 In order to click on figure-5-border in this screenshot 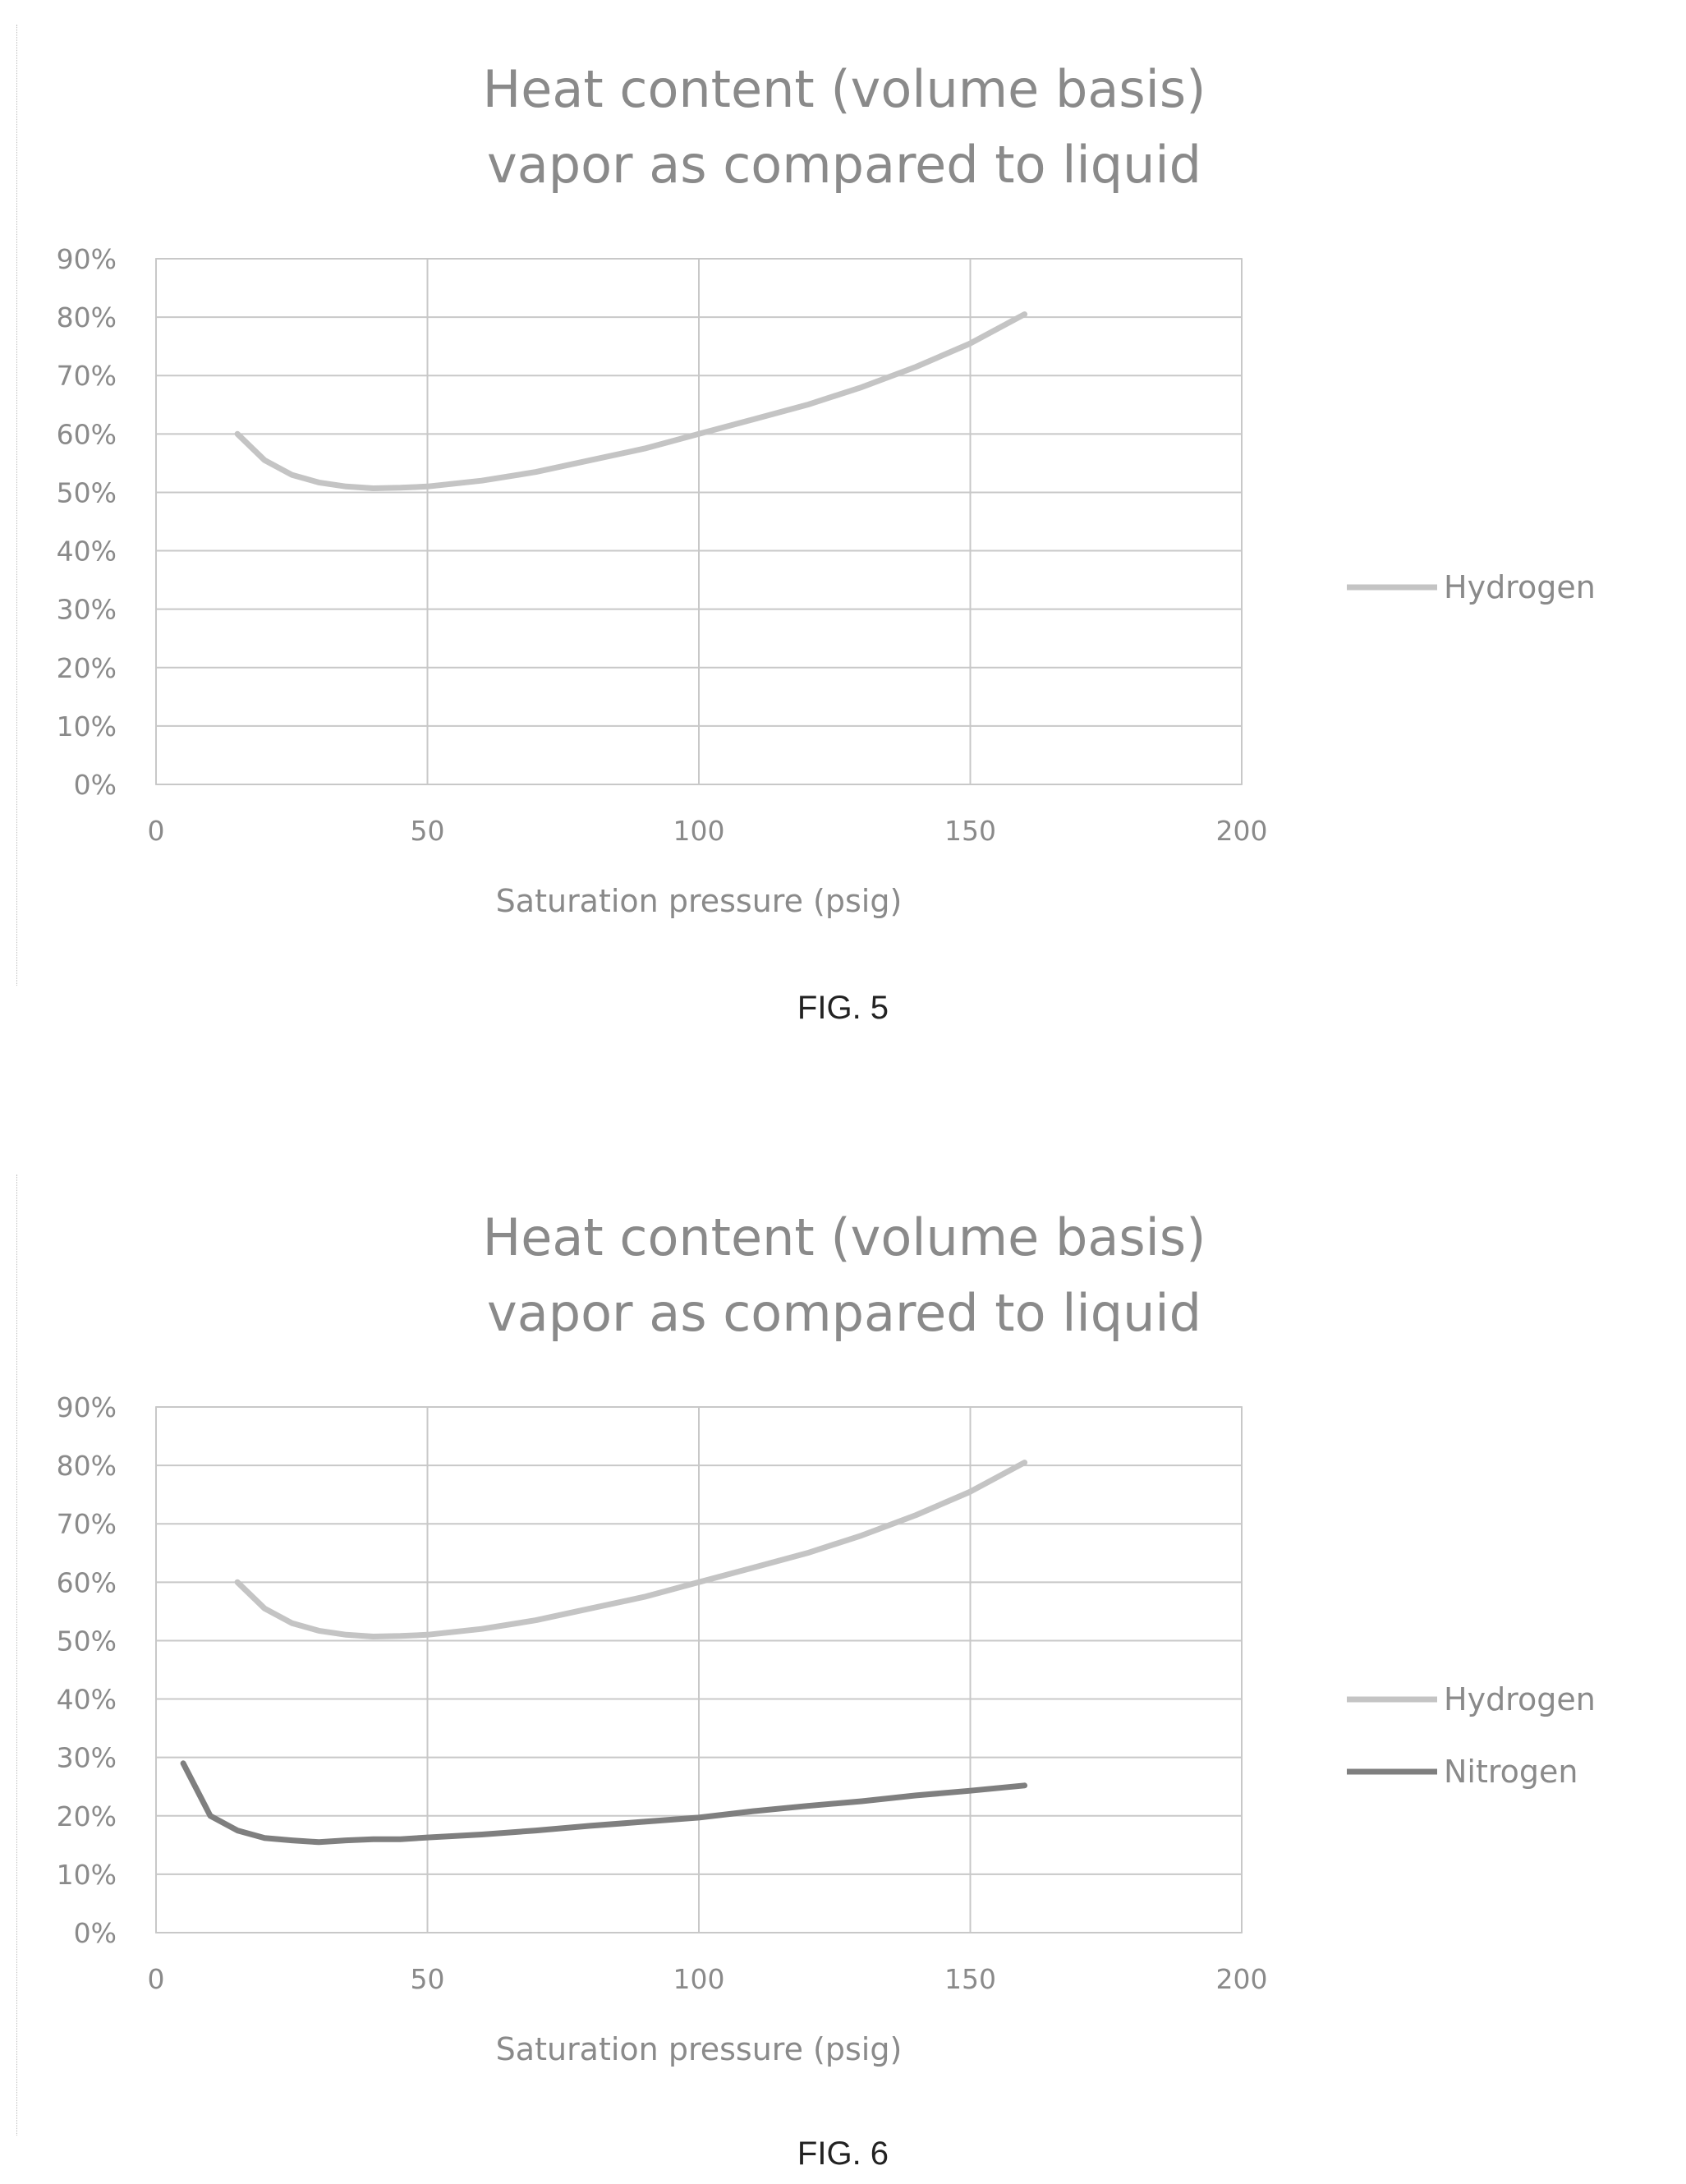, I will do `click(16, 505)`.